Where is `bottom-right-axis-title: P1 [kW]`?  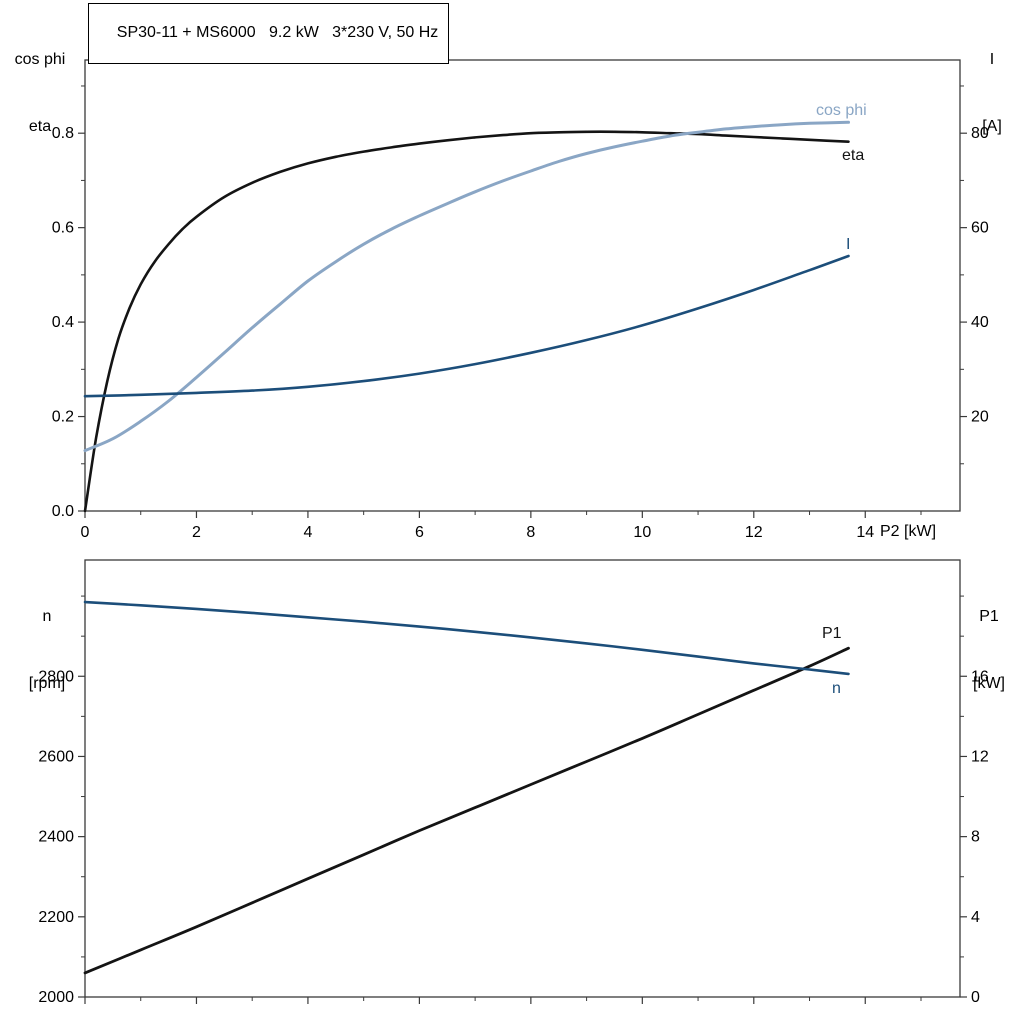 bottom-right-axis-title: P1 [kW] is located at coordinates (989, 650).